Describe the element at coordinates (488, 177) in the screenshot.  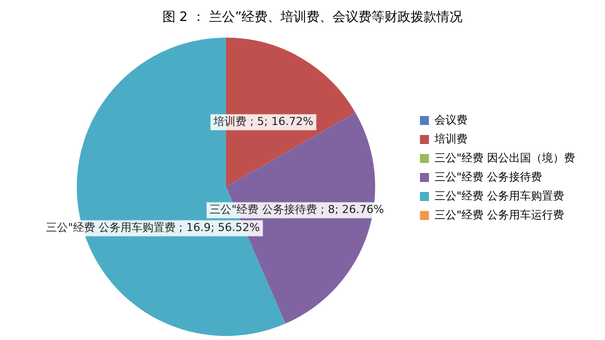
I see `legend-label: 三公"经费 公务接待费` at that location.